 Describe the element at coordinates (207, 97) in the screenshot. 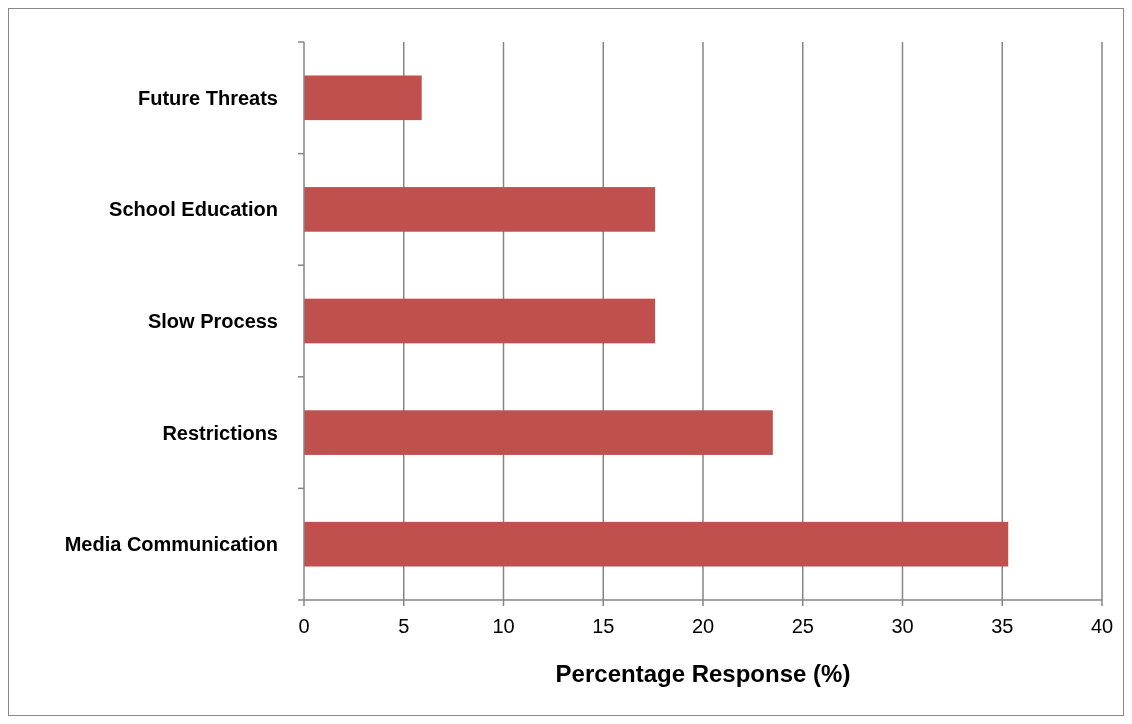

I see `y-tick-label: Future Threats` at that location.